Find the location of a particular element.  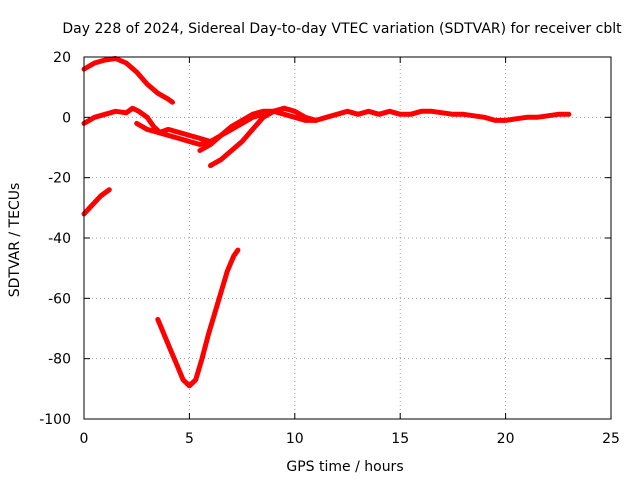

x-tick-label: 10 is located at coordinates (295, 439).